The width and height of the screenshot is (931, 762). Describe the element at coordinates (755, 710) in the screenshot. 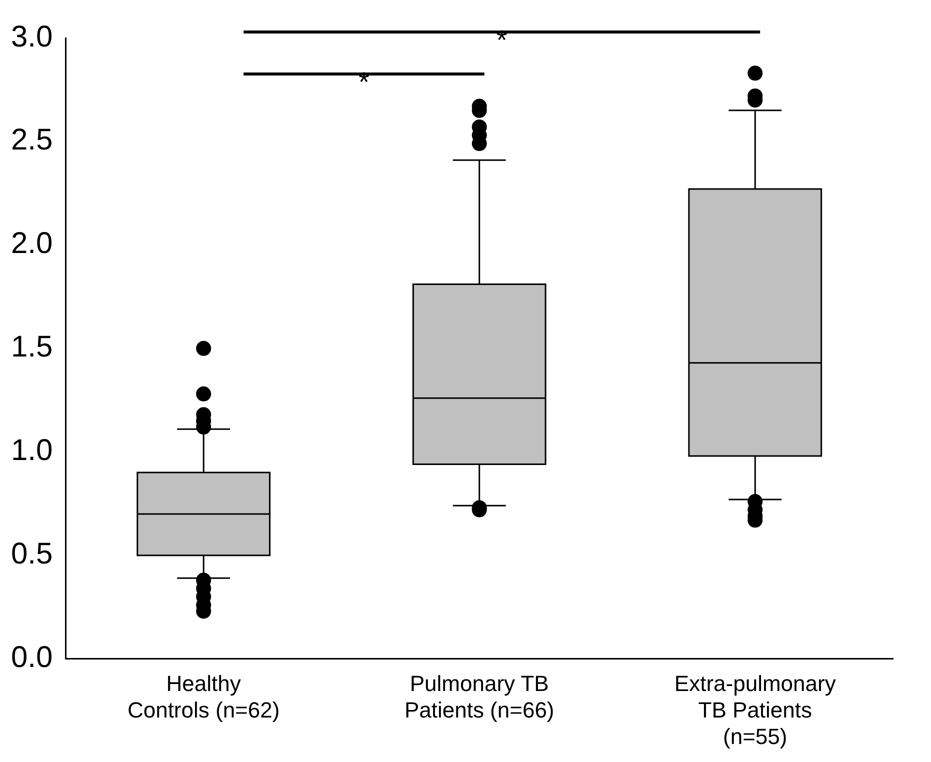

I see `x-tick-label: Extra-pulmonary TB Patients (n=55)` at that location.